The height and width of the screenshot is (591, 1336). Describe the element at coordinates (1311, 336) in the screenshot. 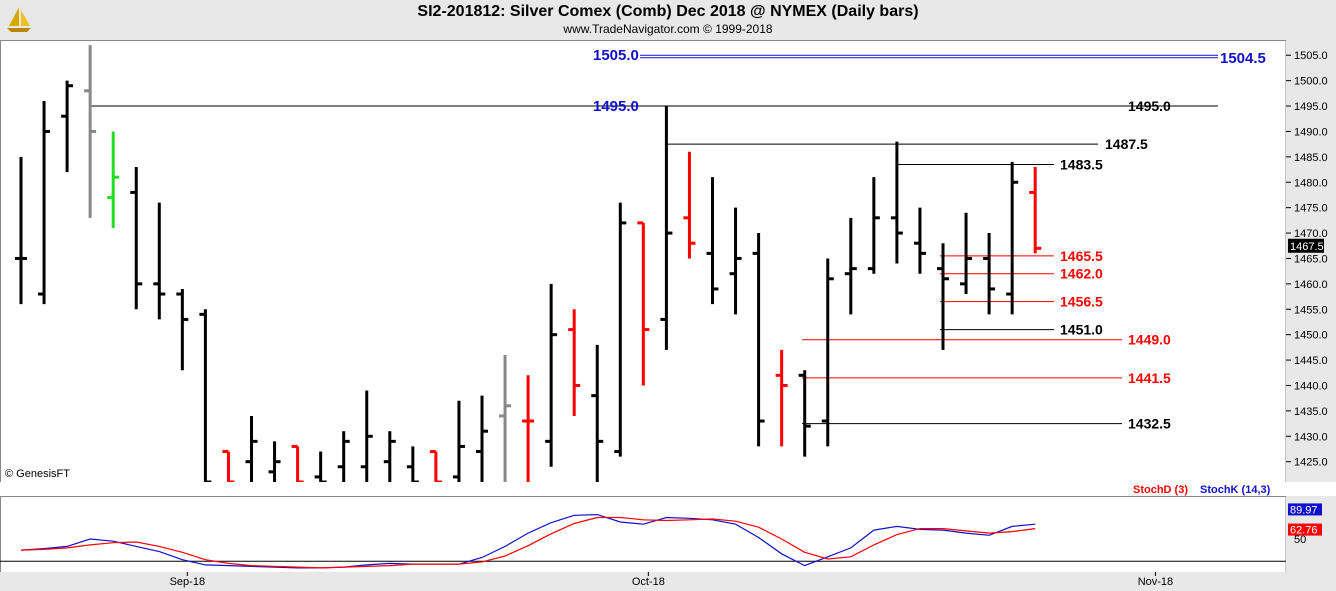

I see `y-tick-label: 1450.0` at that location.